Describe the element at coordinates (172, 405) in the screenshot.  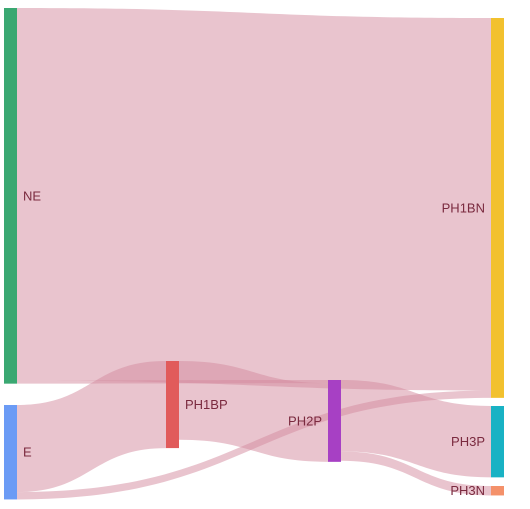
I see `node-ph1bp` at that location.